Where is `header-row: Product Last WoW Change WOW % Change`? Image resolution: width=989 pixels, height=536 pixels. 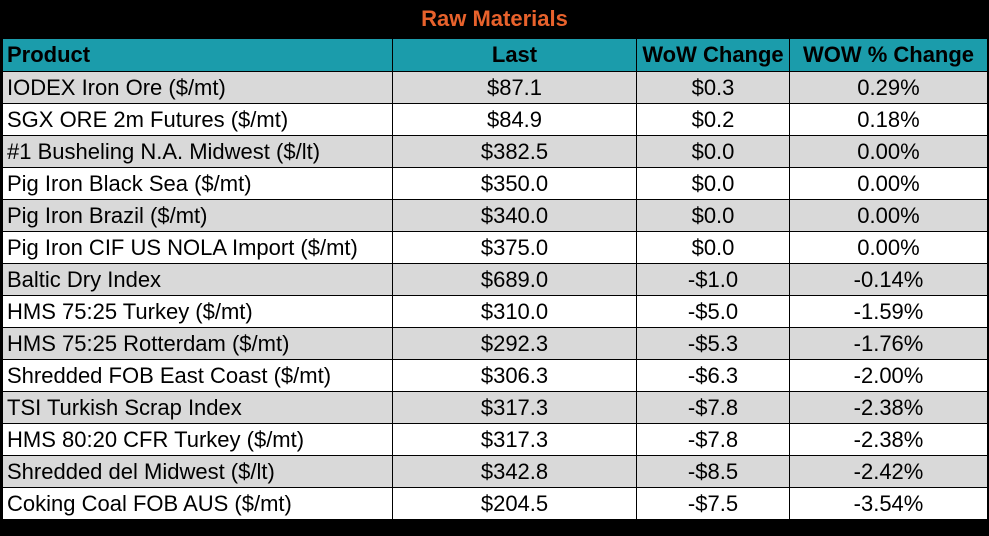
header-row: Product Last WoW Change WOW % Change is located at coordinates (495, 55).